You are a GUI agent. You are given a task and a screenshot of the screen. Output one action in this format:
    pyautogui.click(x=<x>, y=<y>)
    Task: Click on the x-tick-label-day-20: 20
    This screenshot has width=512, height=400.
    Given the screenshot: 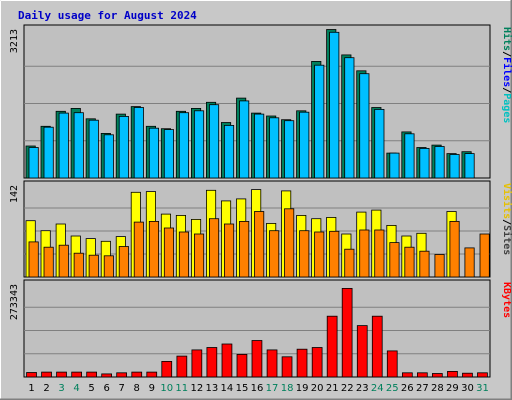 What is the action you would take?
    pyautogui.click(x=317, y=388)
    